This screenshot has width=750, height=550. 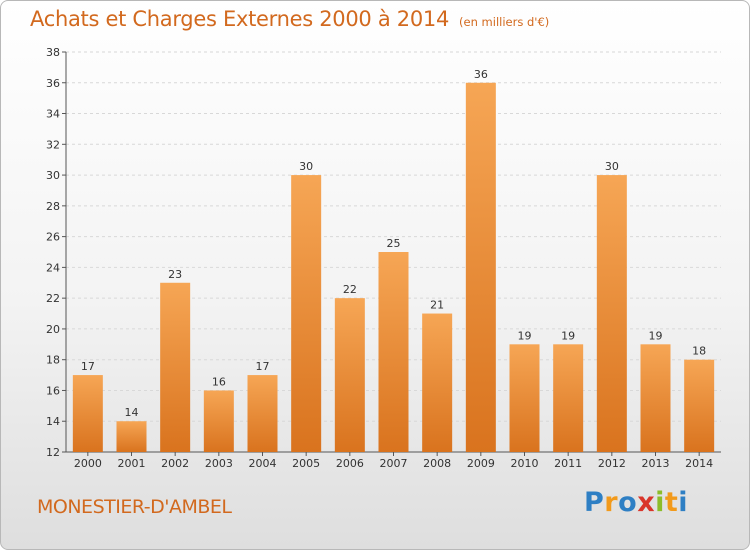 I want to click on logo-letter: P, so click(x=594, y=502).